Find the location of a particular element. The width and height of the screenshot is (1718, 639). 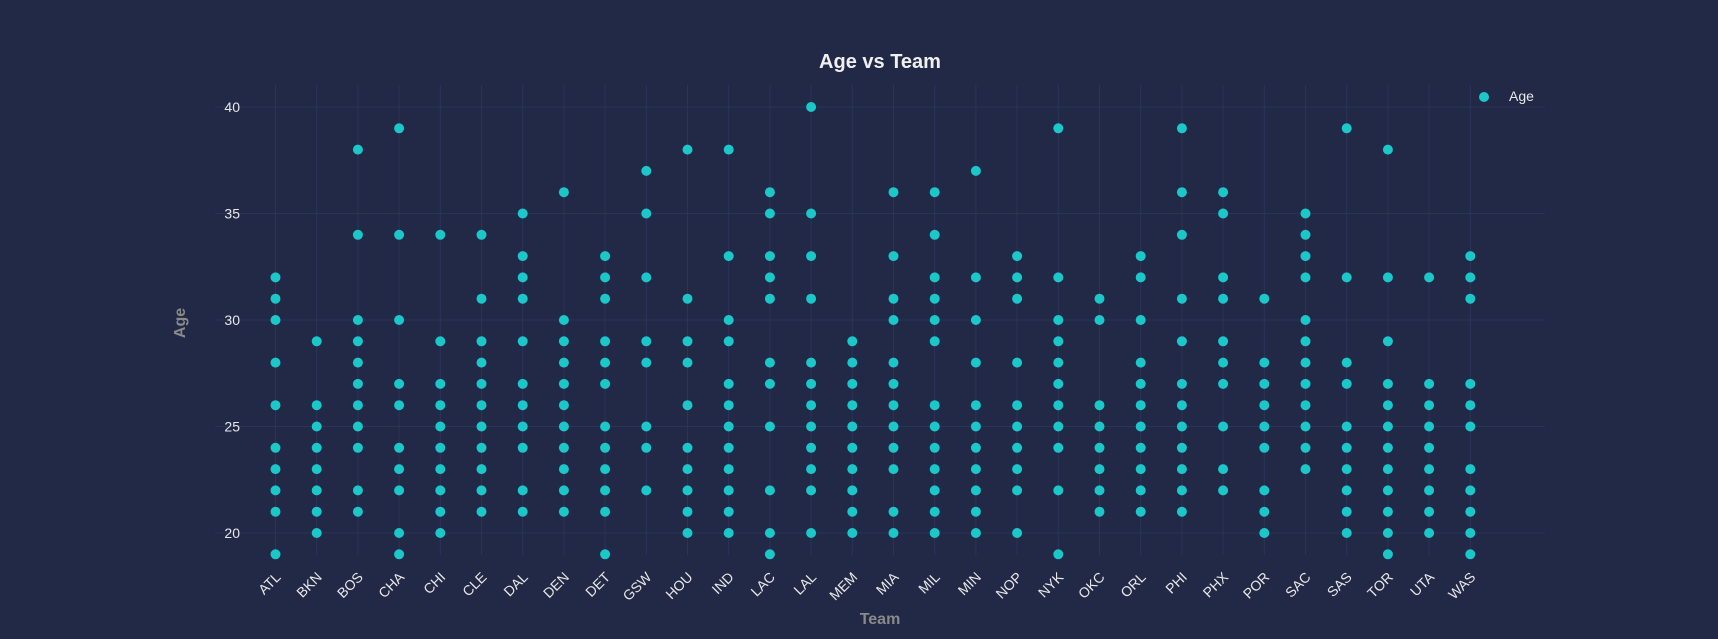

y-tick-label: 30 is located at coordinates (232, 320).